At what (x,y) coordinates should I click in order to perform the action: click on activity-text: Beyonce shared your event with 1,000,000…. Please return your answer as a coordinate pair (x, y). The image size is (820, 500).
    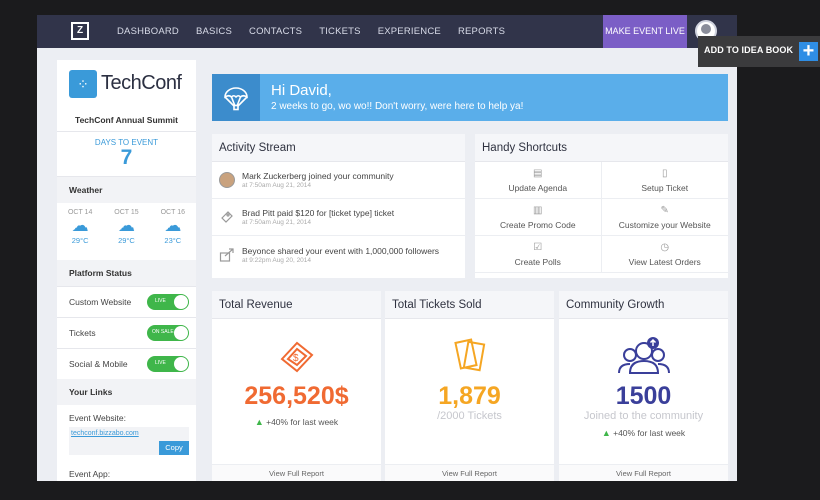
    Looking at the image, I should click on (341, 250).